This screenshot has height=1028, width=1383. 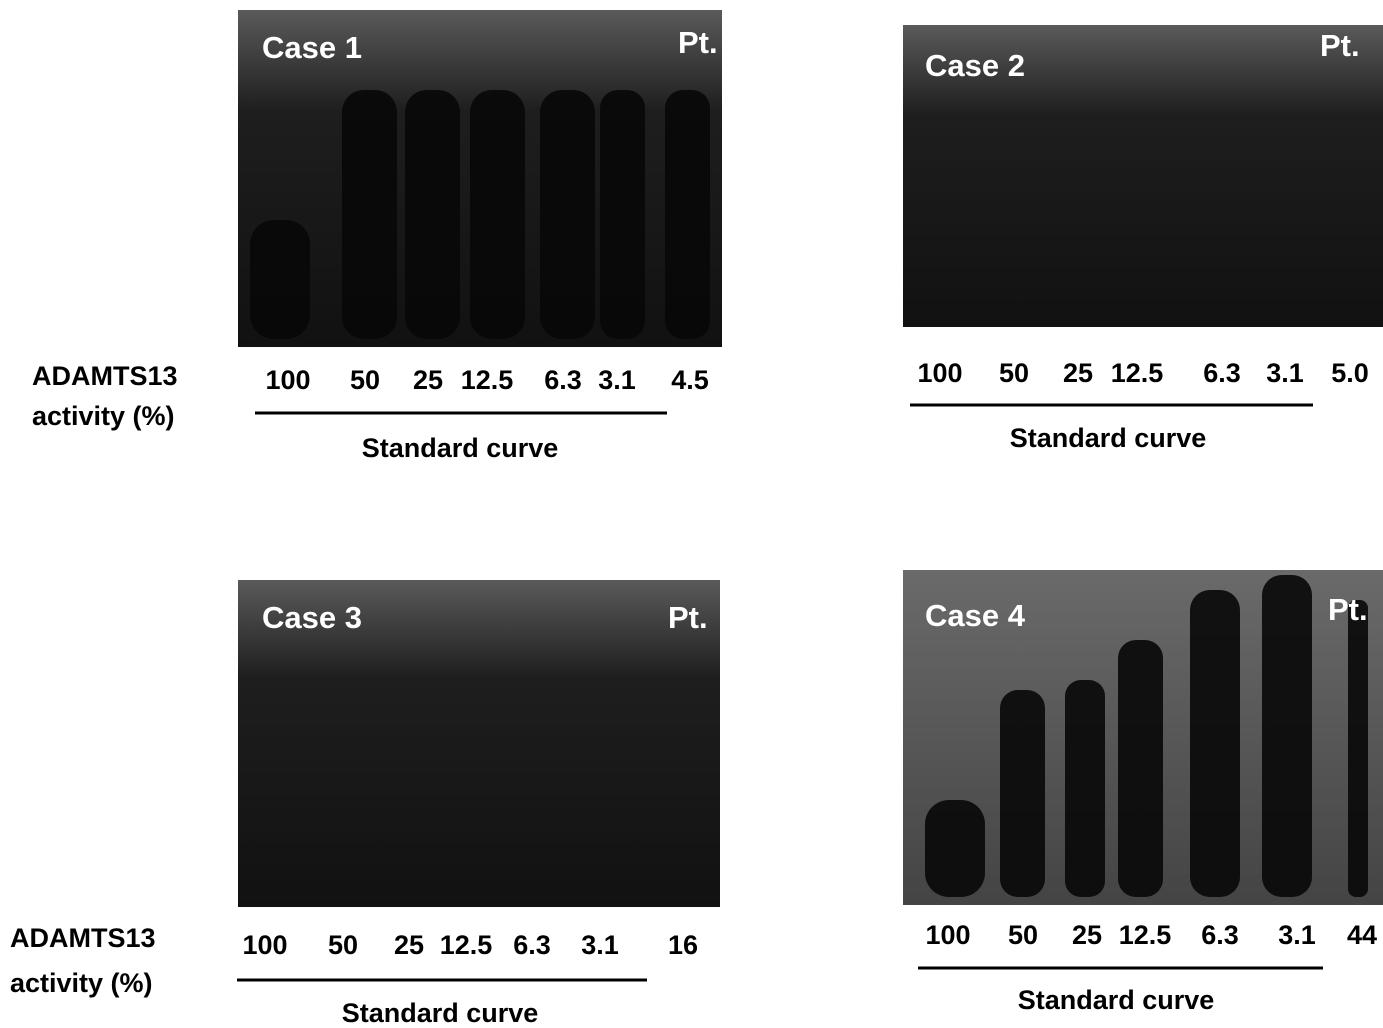 What do you see at coordinates (1362, 935) in the screenshot?
I see `lane-label: 44` at bounding box center [1362, 935].